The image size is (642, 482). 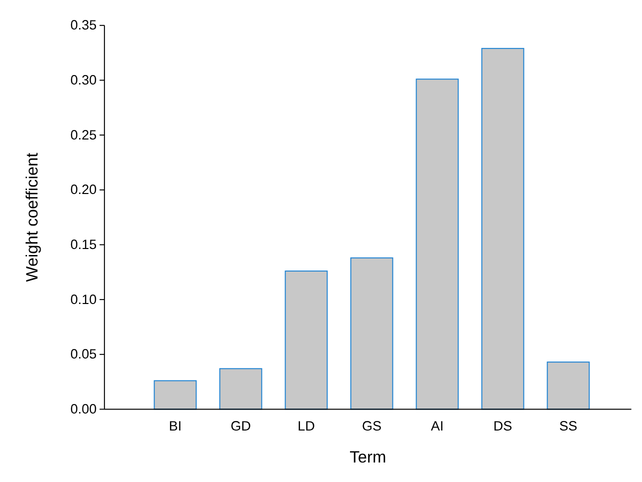 I want to click on x-tick-label: GD, so click(x=241, y=426).